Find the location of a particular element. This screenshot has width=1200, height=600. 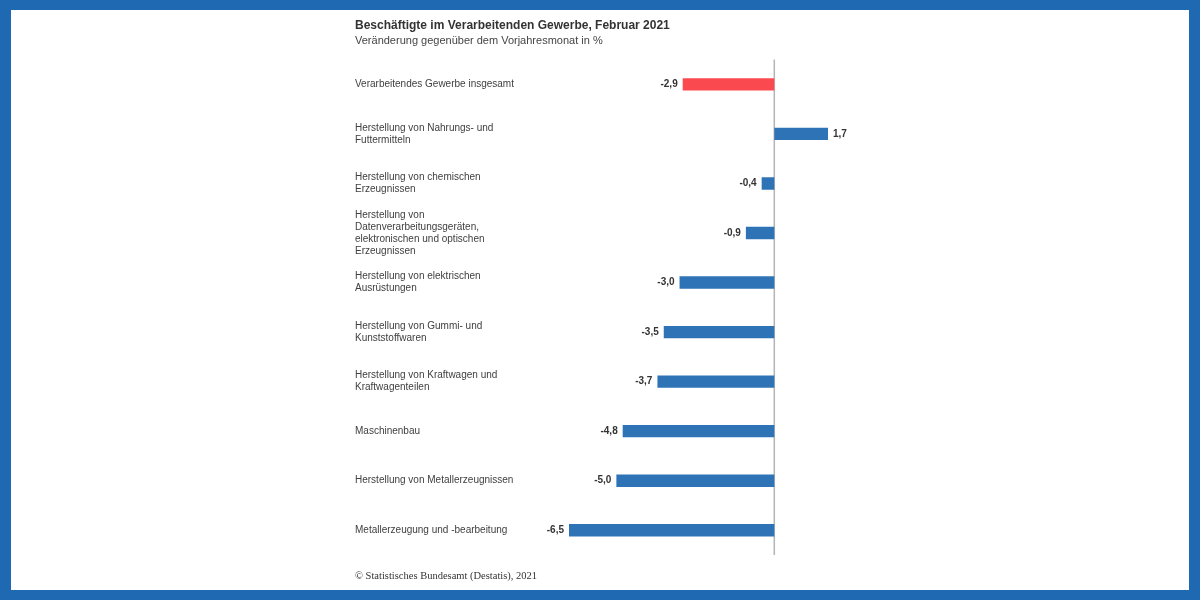

y-tick-label: Herstellung von Datenverarbeitungsgeräten, elektronischen und optischen Erzeugnissen is located at coordinates (420, 232).